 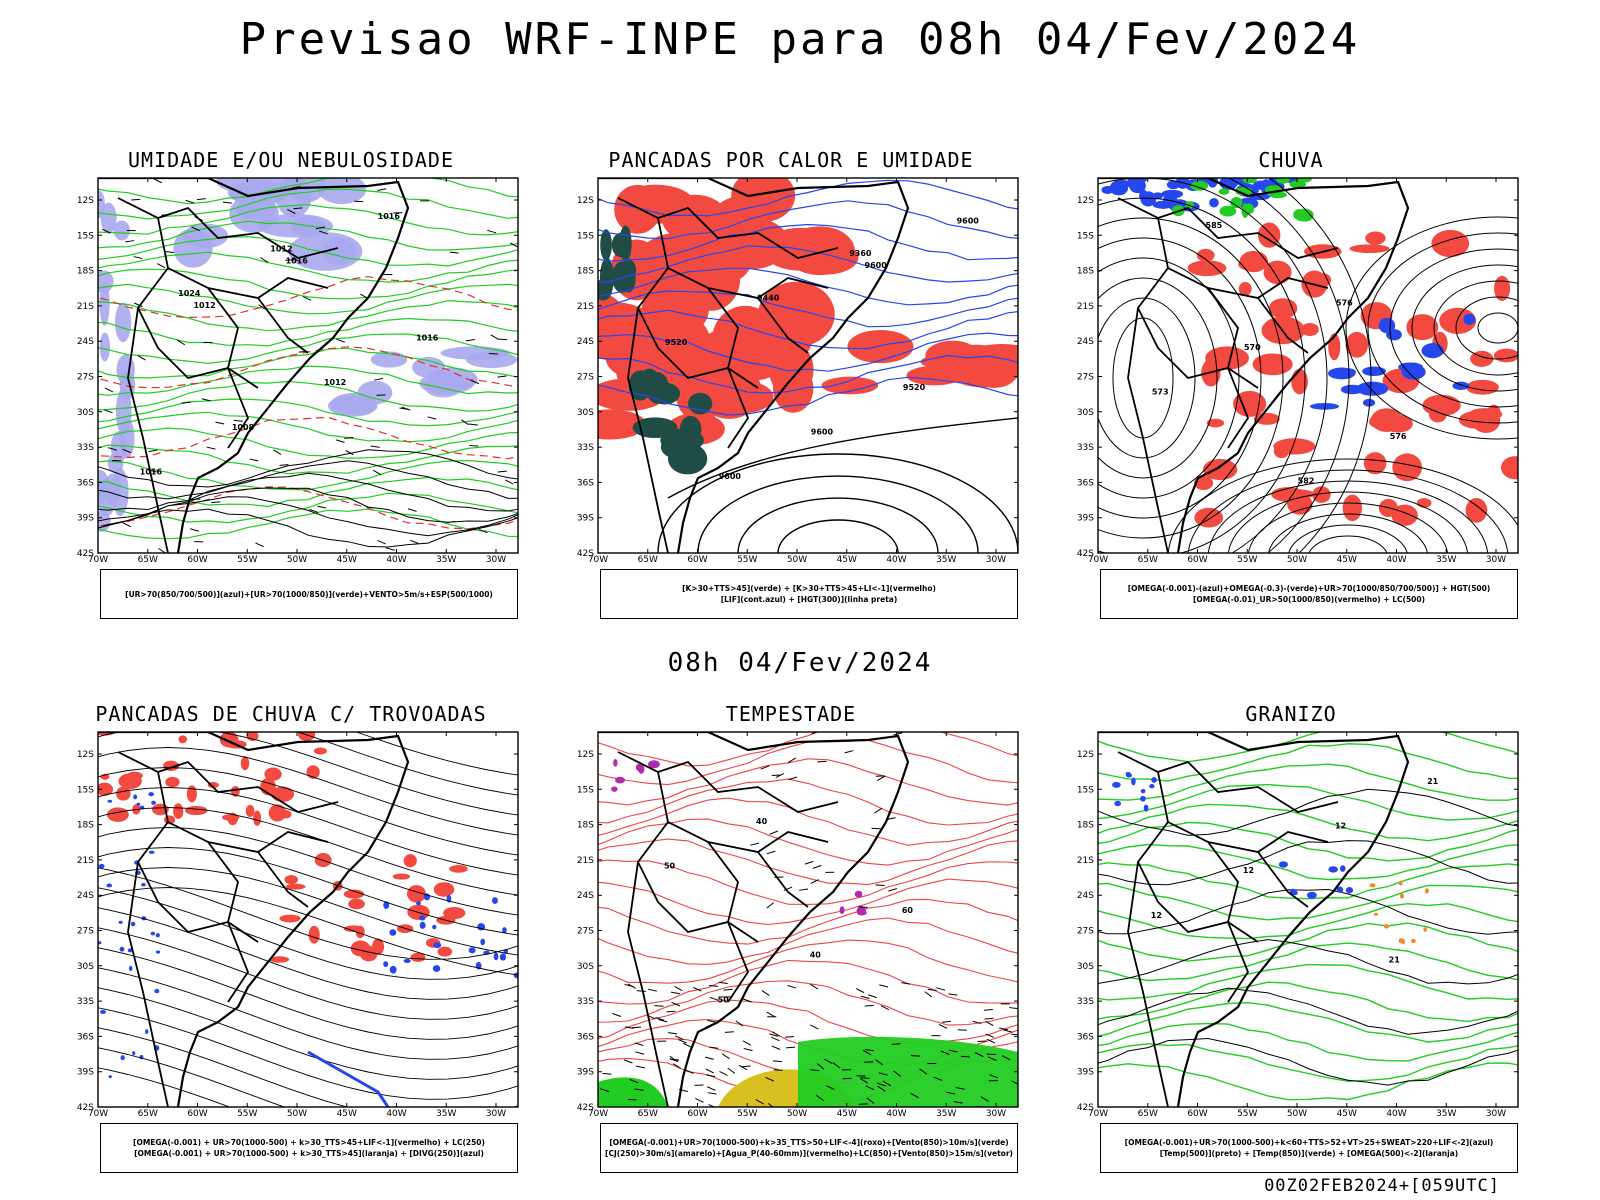 What do you see at coordinates (308, 365) in the screenshot?
I see `map-layers: 1012 1016 1016 1016 1008 1012 1016 1024 1012` at bounding box center [308, 365].